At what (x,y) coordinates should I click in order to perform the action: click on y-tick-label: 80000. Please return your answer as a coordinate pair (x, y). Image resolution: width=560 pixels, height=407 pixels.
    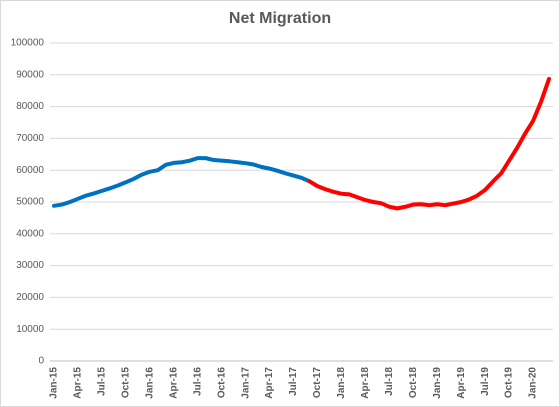
    Looking at the image, I should click on (30, 106).